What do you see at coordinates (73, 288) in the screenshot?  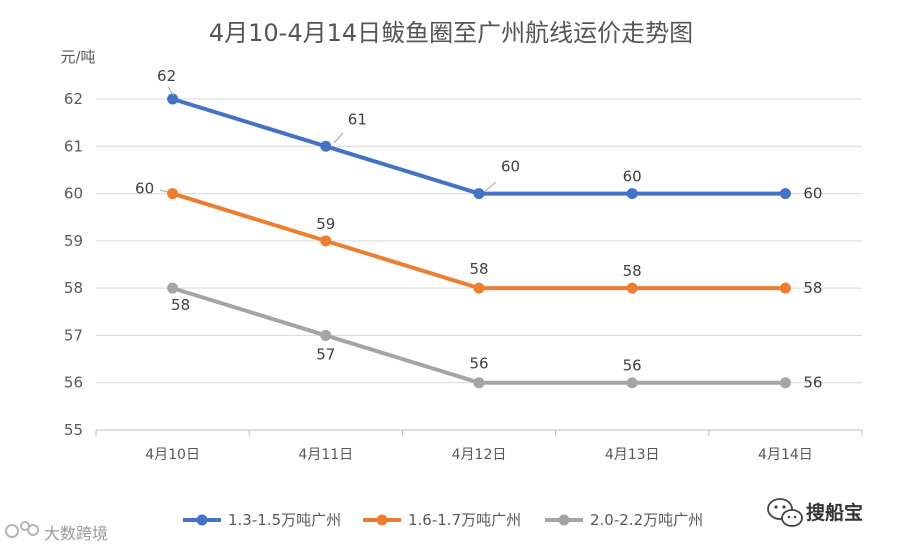 I see `y-tick-label: 58` at bounding box center [73, 288].